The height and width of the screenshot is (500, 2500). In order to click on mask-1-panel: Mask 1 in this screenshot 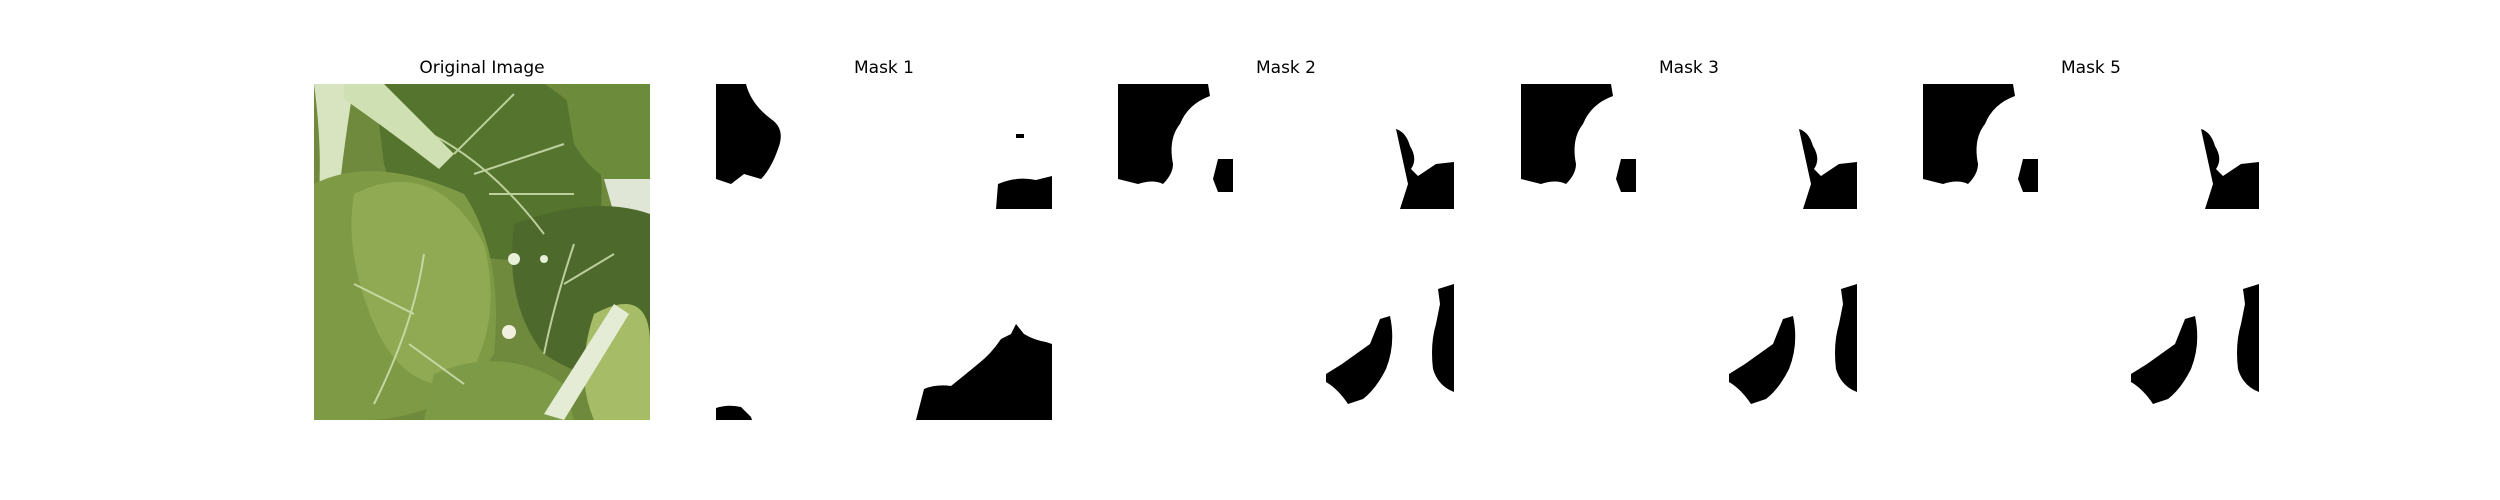, I will do `click(884, 250)`.